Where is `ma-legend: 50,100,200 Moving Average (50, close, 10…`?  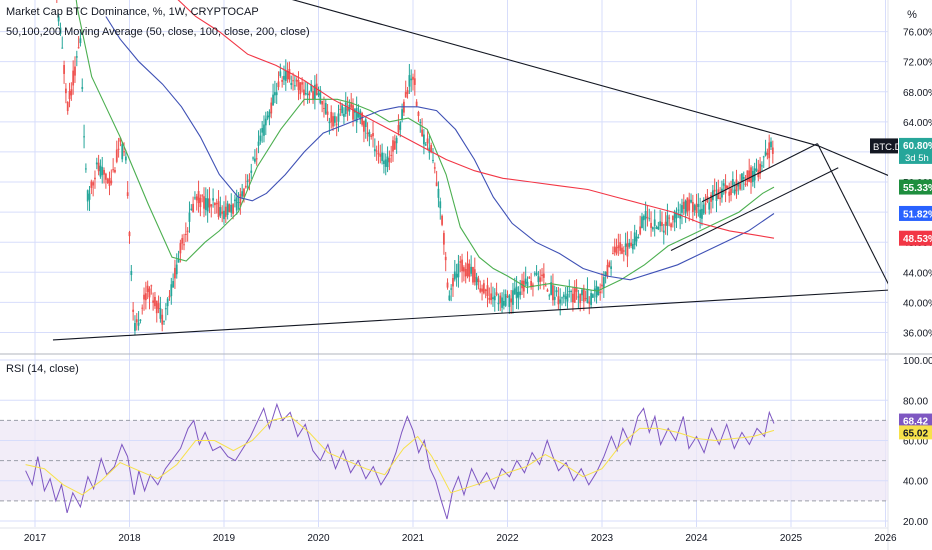
ma-legend: 50,100,200 Moving Average (50, close, 10… is located at coordinates (158, 32).